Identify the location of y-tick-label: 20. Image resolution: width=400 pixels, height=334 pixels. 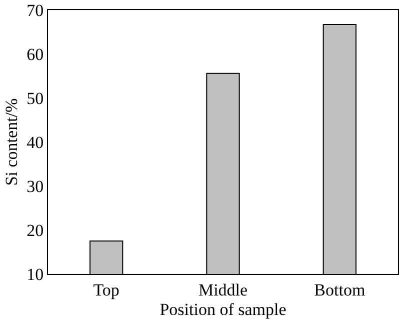
(35, 230).